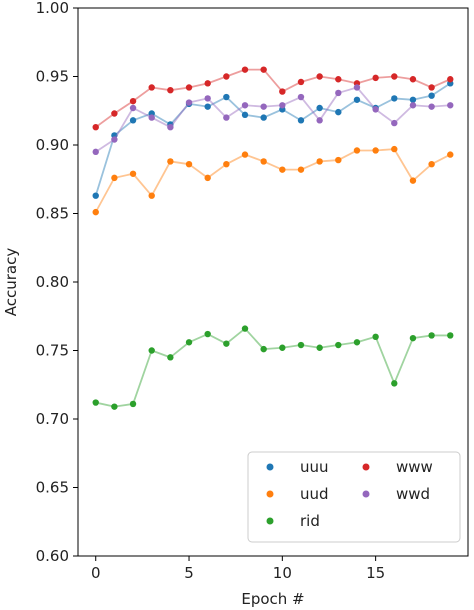  What do you see at coordinates (413, 494) in the screenshot?
I see `legend-label-wwd: wwd` at bounding box center [413, 494].